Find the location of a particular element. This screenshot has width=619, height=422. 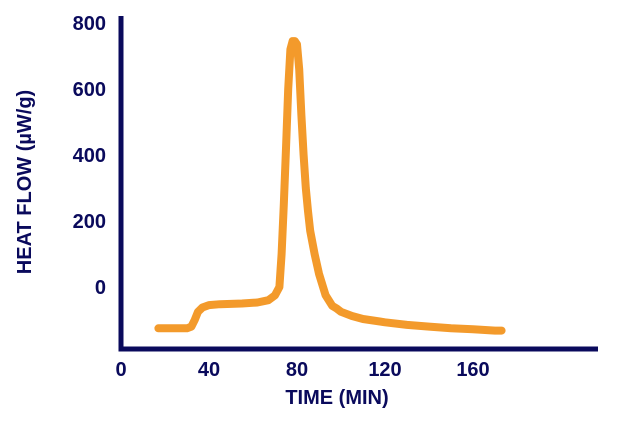

y-tick-labels: 0 200 400 600 800 is located at coordinates (89, 156).